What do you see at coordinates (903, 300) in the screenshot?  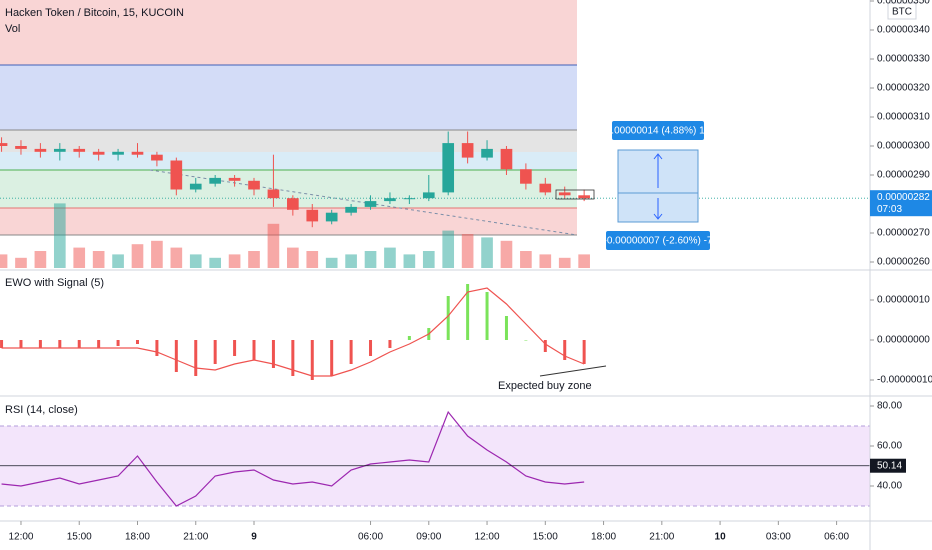 I see `y-tick-label: 0.00000010` at bounding box center [903, 300].